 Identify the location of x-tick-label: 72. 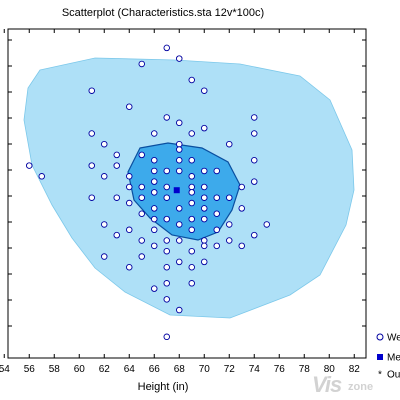
(230, 369).